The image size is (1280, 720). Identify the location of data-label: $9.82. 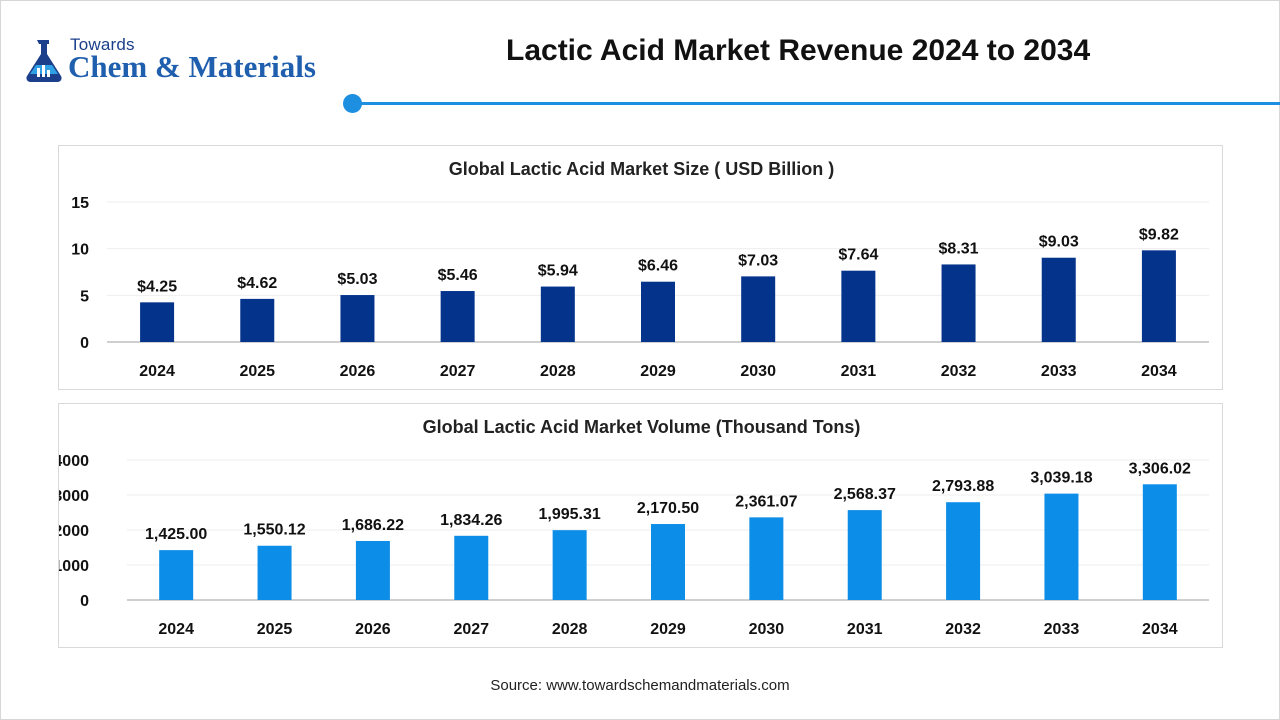
(1159, 234).